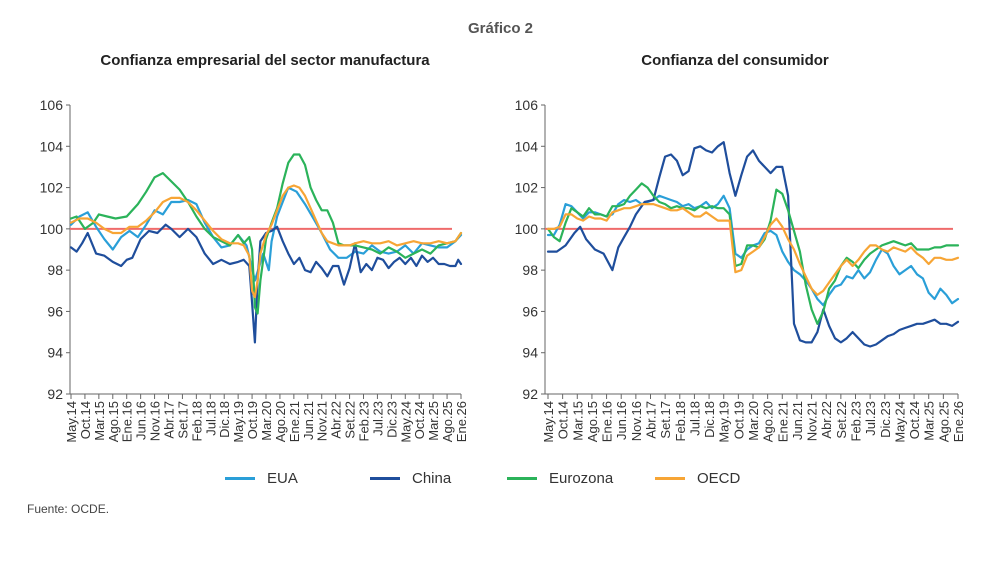 This screenshot has width=1001, height=562. What do you see at coordinates (670, 478) in the screenshot?
I see `legend-swatch-oecd` at bounding box center [670, 478].